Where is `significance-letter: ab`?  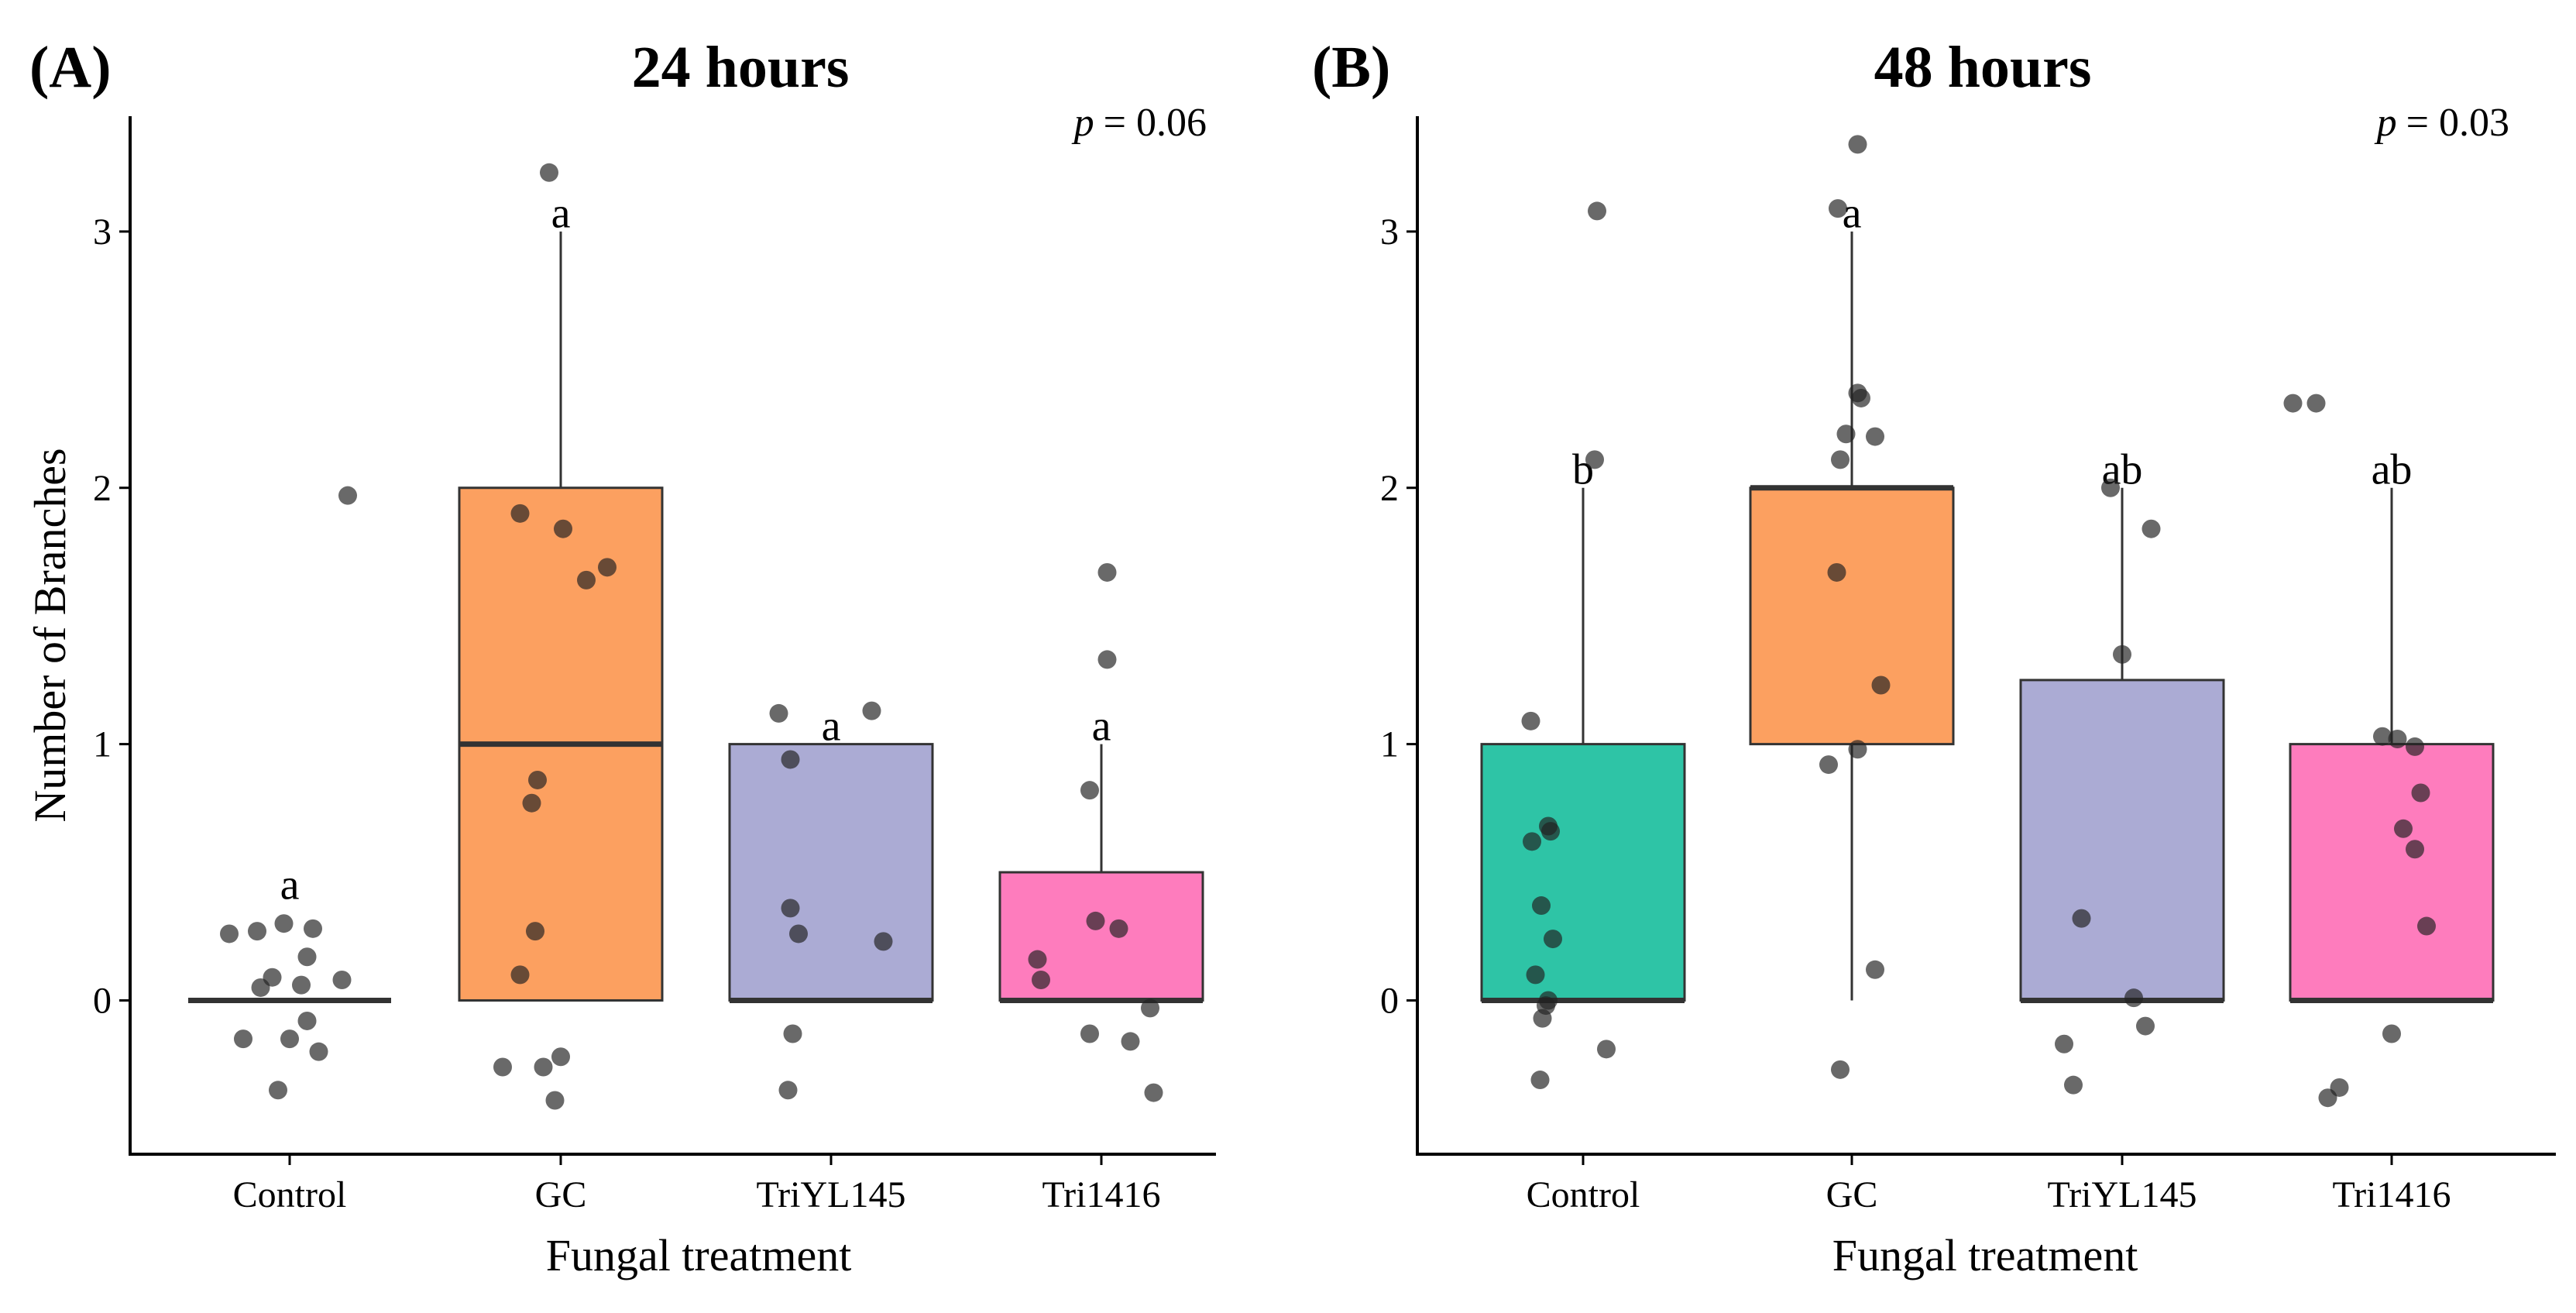
significance-letter: ab is located at coordinates (2392, 470).